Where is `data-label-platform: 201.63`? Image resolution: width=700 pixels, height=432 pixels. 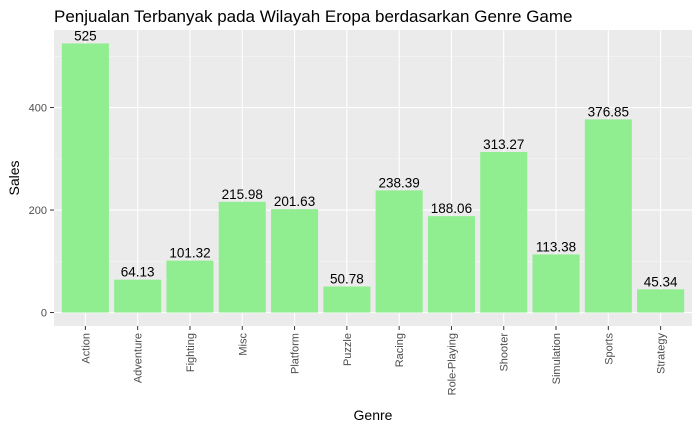
data-label-platform: 201.63 is located at coordinates (294, 201).